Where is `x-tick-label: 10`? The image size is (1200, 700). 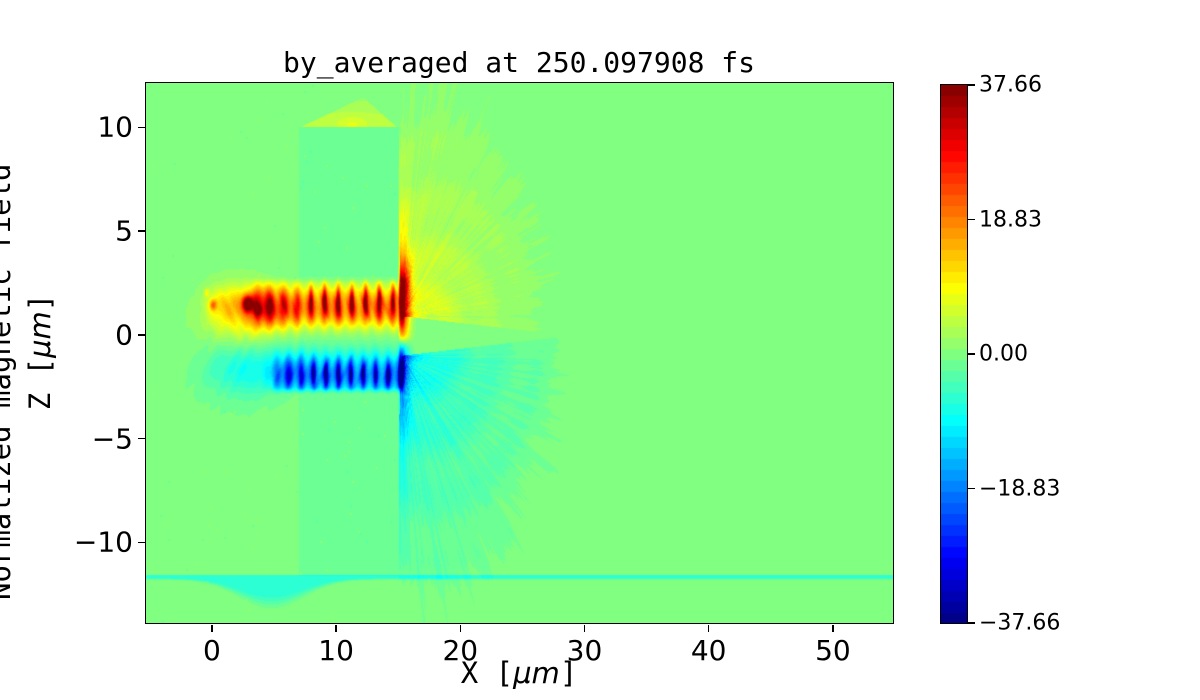 x-tick-label: 10 is located at coordinates (336, 650).